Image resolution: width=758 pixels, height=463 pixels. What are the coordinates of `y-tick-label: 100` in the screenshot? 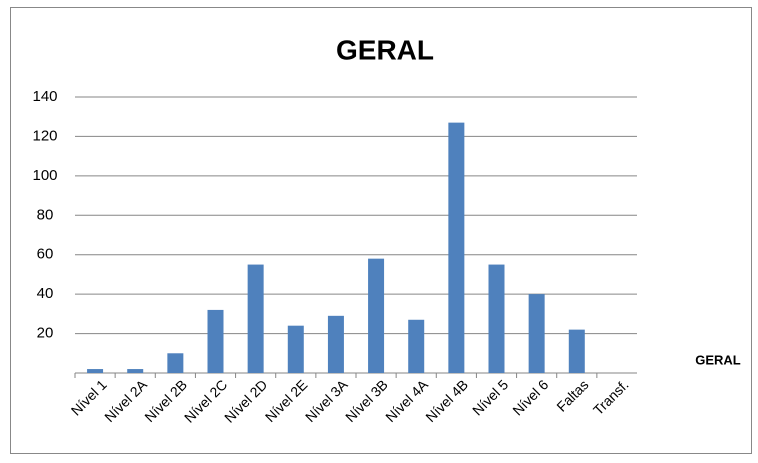 It's located at (44, 175).